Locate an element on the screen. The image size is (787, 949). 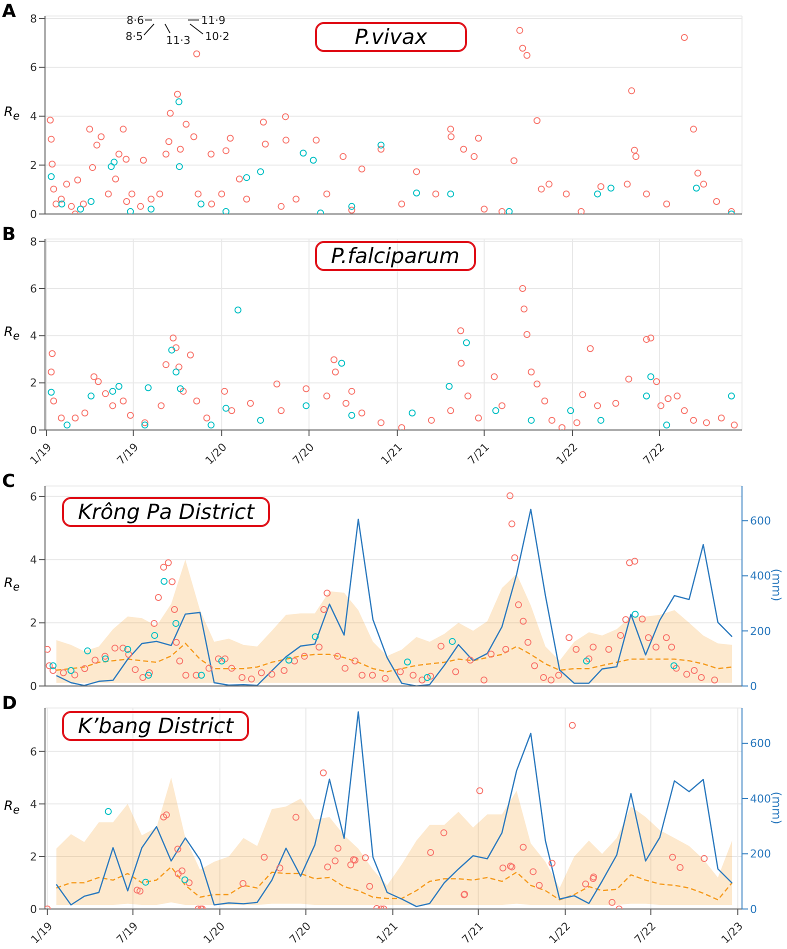
text: A is located at coordinates (9, 11).